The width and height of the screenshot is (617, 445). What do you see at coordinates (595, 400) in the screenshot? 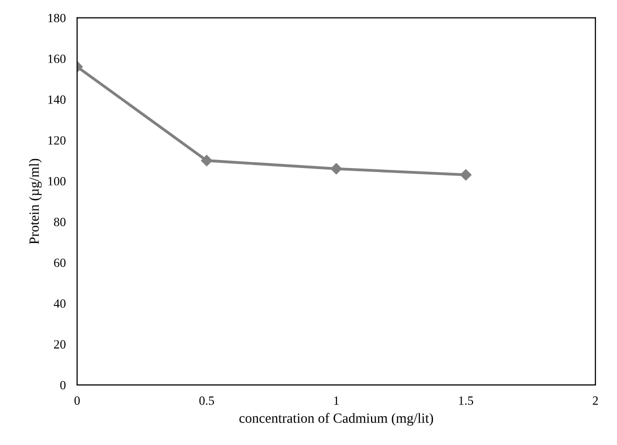
I see `x-tick-label: 2` at bounding box center [595, 400].